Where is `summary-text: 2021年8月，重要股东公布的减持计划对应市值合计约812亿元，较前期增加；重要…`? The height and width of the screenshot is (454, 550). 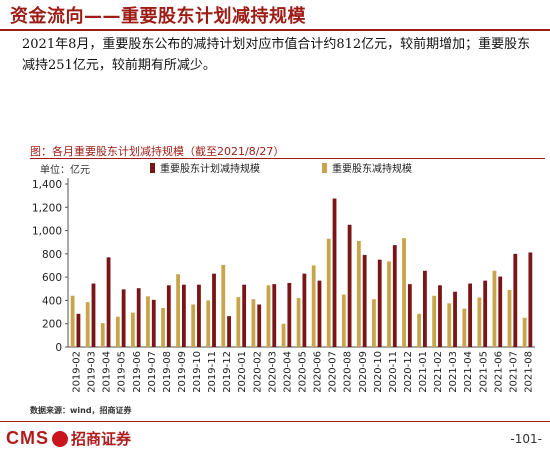
summary-text: 2021年8月，重要股东公布的减持计划对应市值合计约812亿元，较前期增加；重要… is located at coordinates (276, 55).